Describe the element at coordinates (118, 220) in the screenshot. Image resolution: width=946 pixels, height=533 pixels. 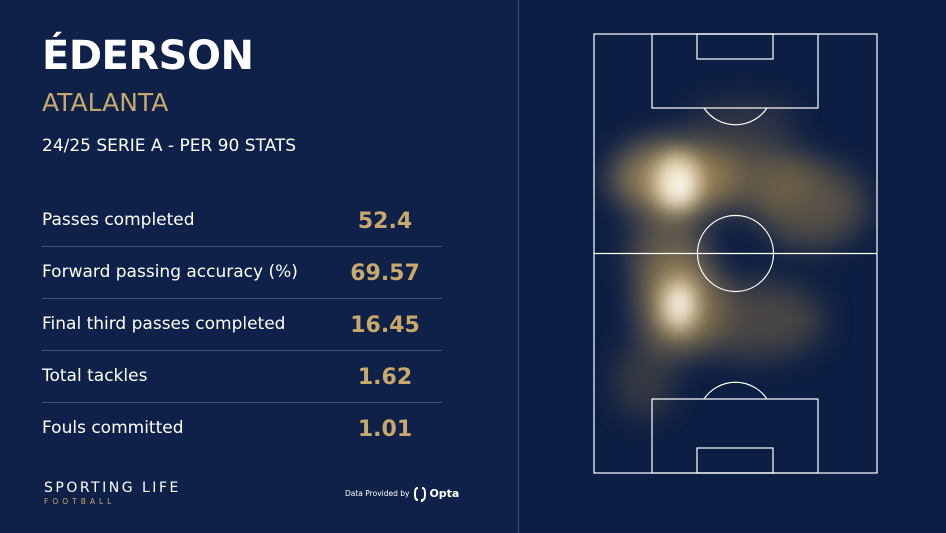
I see `stat-label: Passes completed` at that location.